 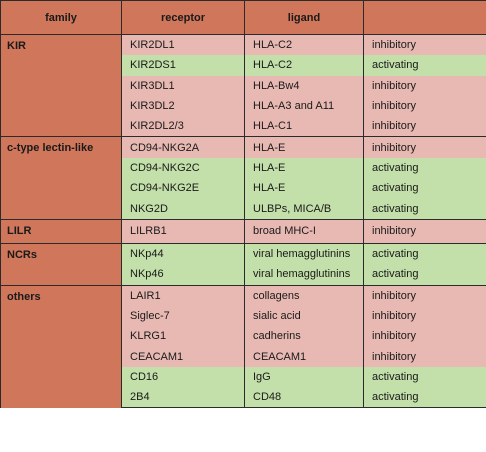 I want to click on ligand-cell: broad MHC-I, so click(x=304, y=231).